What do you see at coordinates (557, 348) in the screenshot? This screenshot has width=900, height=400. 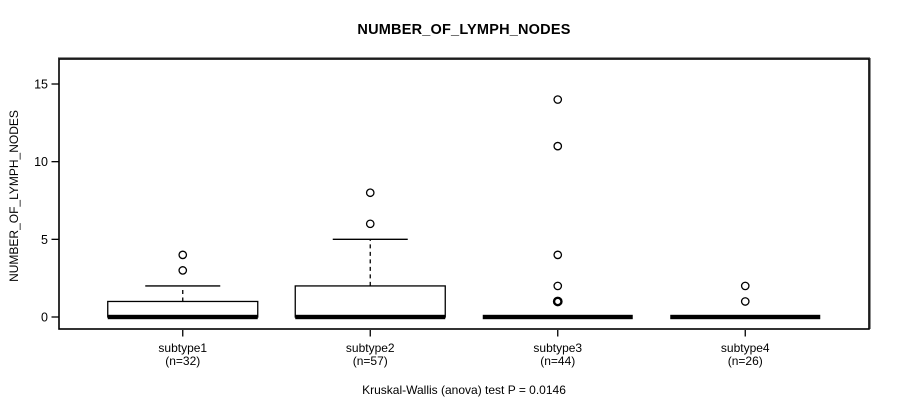 I see `x-category-label: subtype3` at bounding box center [557, 348].